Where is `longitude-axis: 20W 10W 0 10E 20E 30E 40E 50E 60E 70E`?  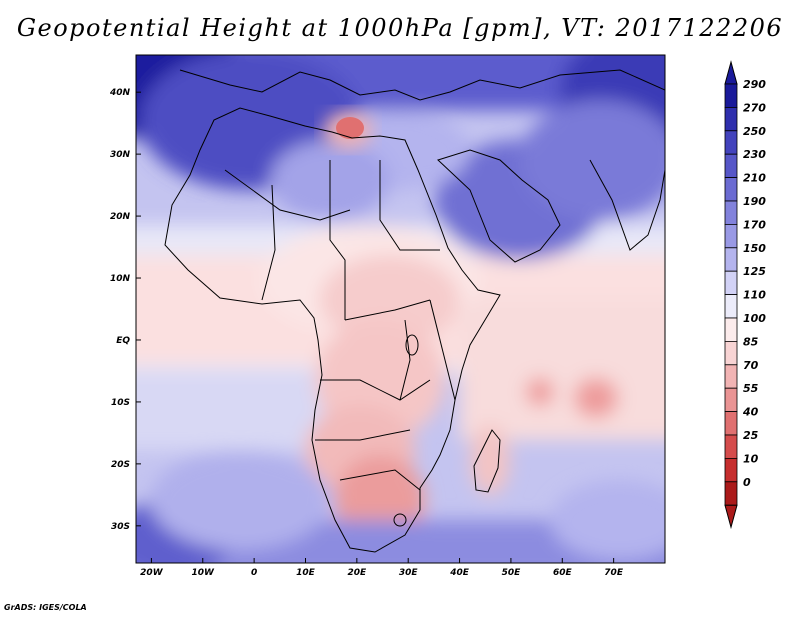 longitude-axis: 20W 10W 0 10E 20E 30E 40E 50E 60E 70E is located at coordinates (382, 568).